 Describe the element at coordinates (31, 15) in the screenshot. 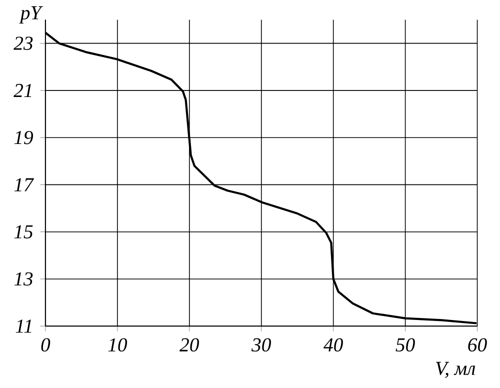

I see `y-axis-title: pY` at that location.